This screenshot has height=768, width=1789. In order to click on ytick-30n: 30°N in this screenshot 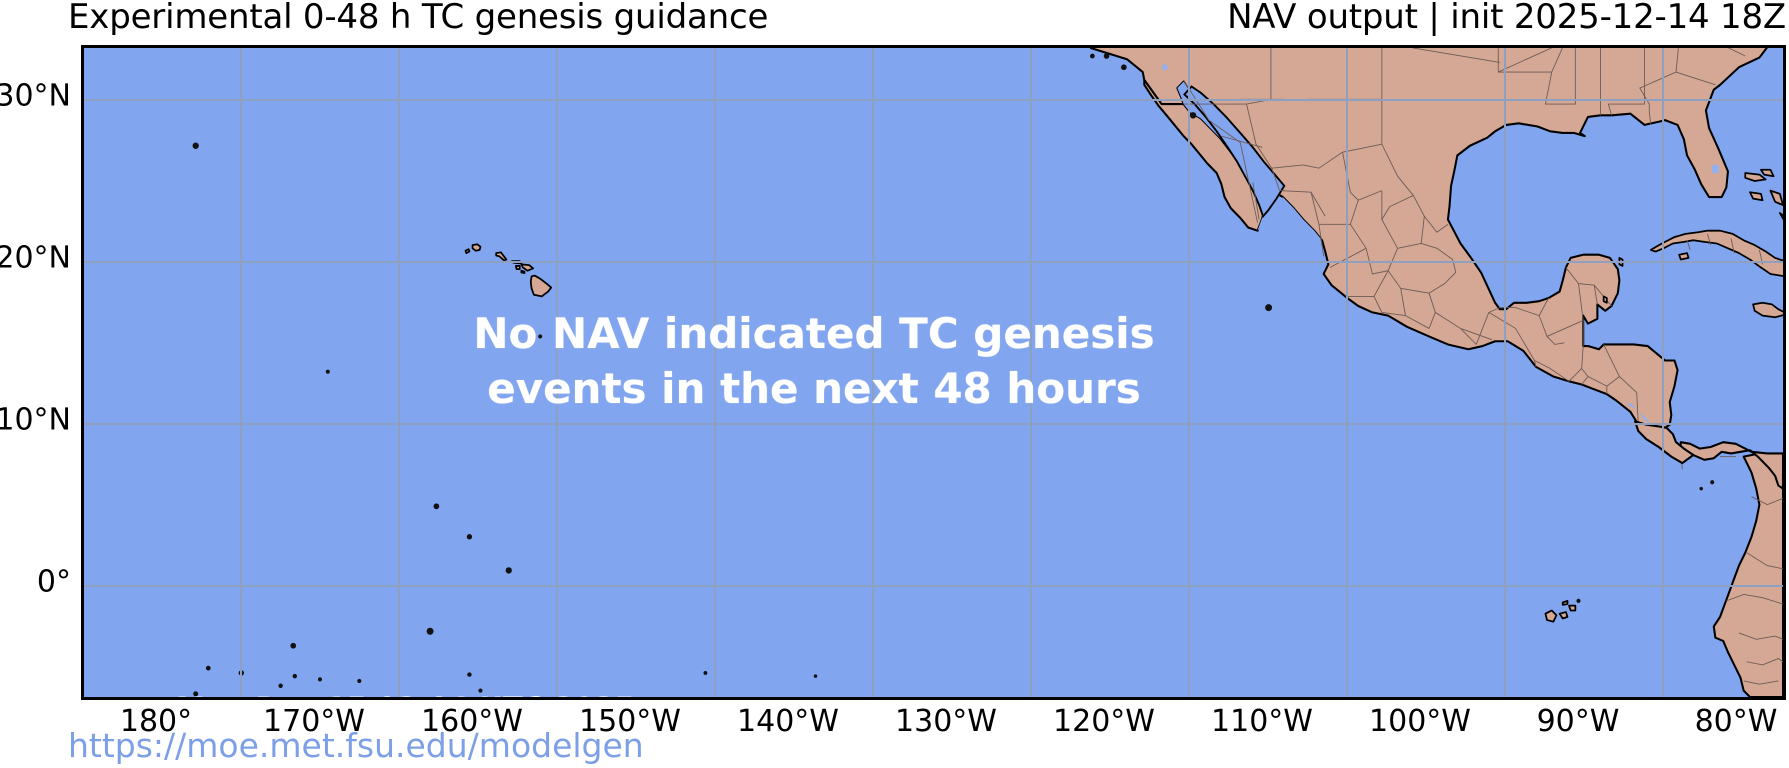, I will do `click(35, 96)`.